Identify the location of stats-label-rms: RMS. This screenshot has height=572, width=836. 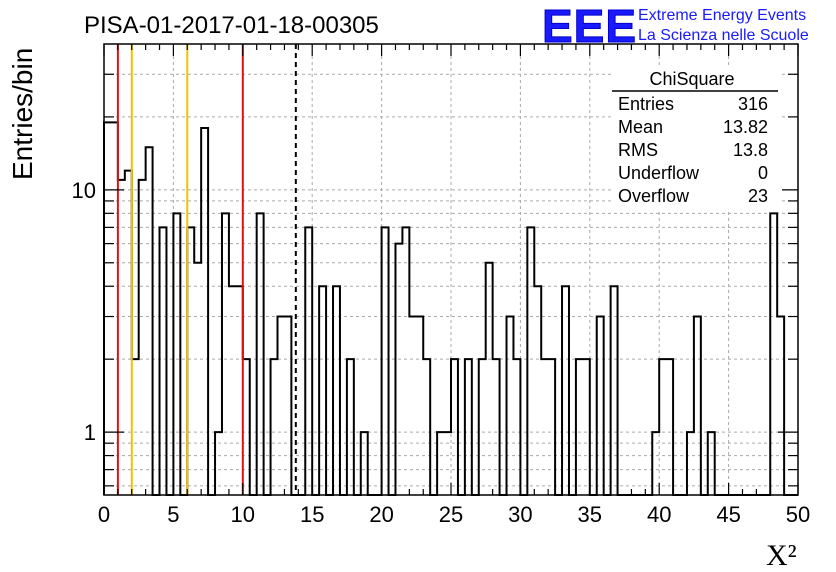
(638, 150).